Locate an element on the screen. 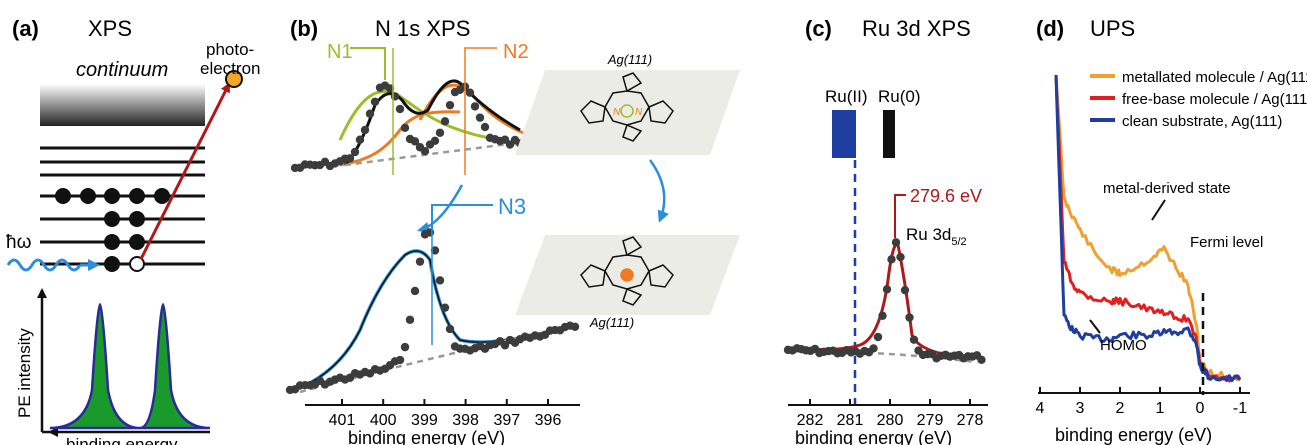 This screenshot has width=1307, height=445. panel-c-letter: (c) is located at coordinates (818, 28).